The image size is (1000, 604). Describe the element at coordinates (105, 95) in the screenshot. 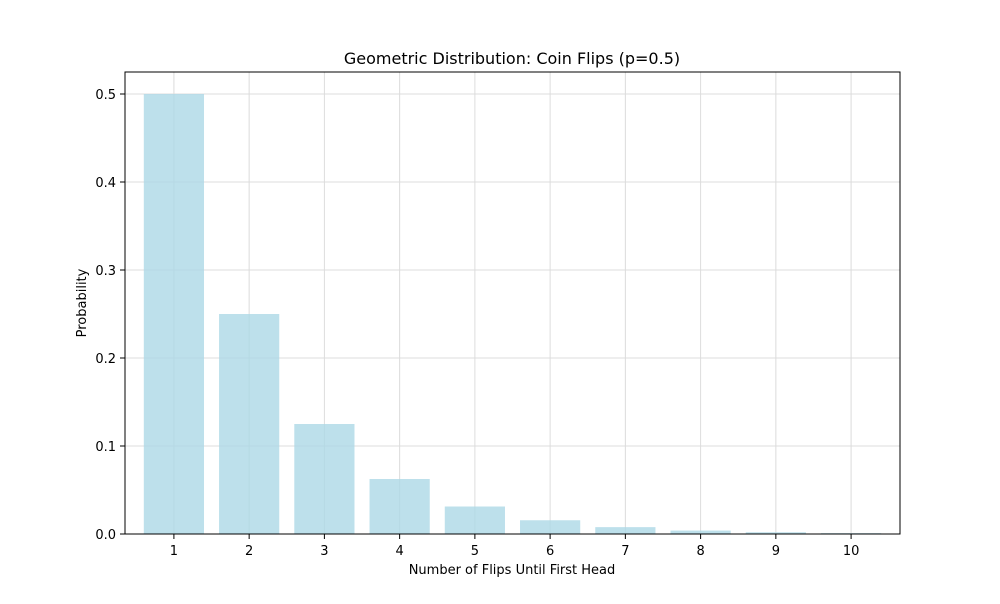

I see `y-tick-label: 0.5` at that location.